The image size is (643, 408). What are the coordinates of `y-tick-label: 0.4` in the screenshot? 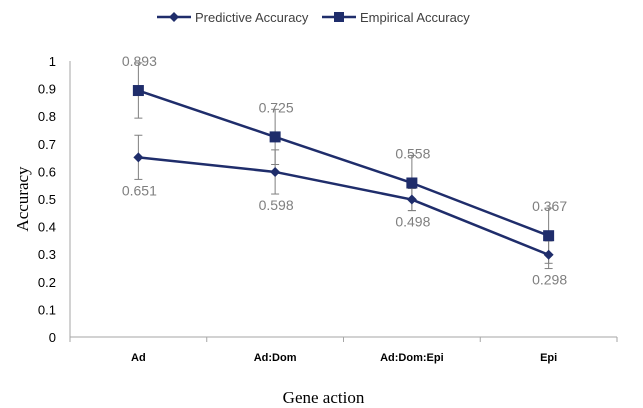 It's located at (47, 227).